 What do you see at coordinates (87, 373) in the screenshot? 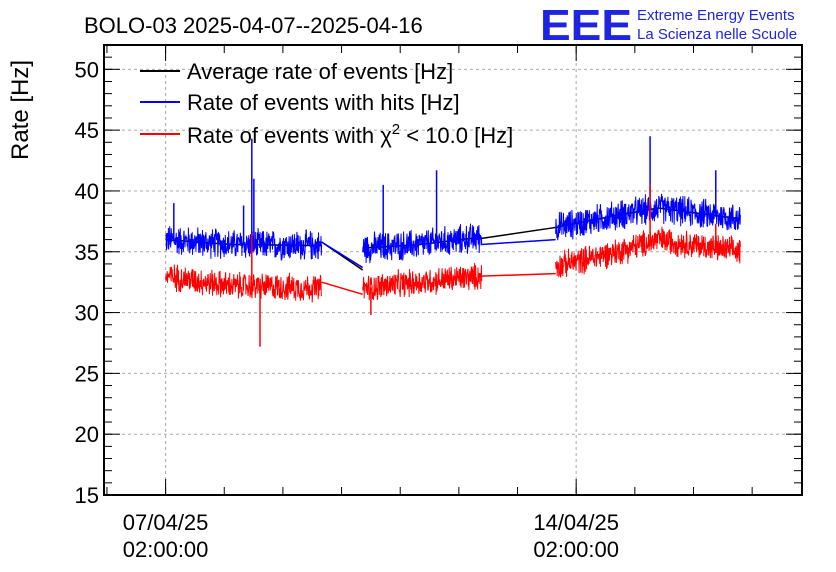
I see `y-tick-label-25: 25` at bounding box center [87, 373].